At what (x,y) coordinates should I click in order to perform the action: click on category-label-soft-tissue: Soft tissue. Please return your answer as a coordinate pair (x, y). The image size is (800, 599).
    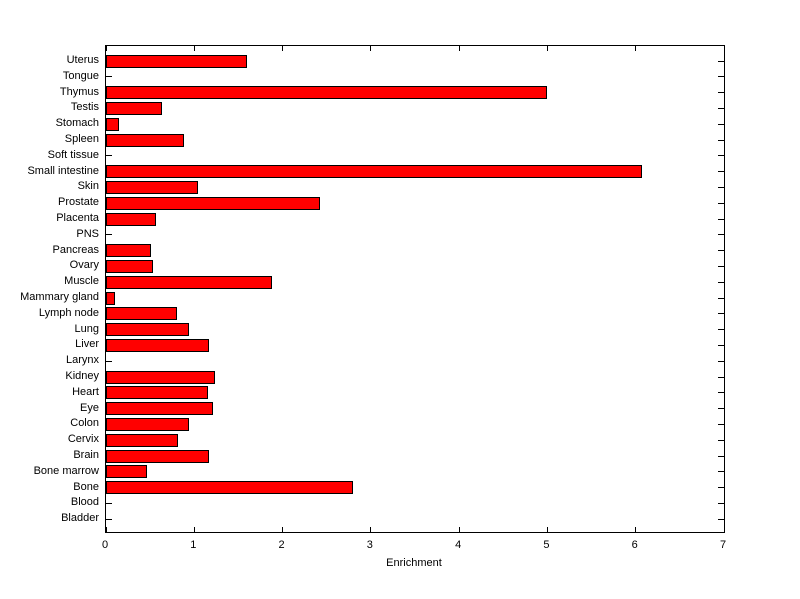
    Looking at the image, I should click on (73, 154).